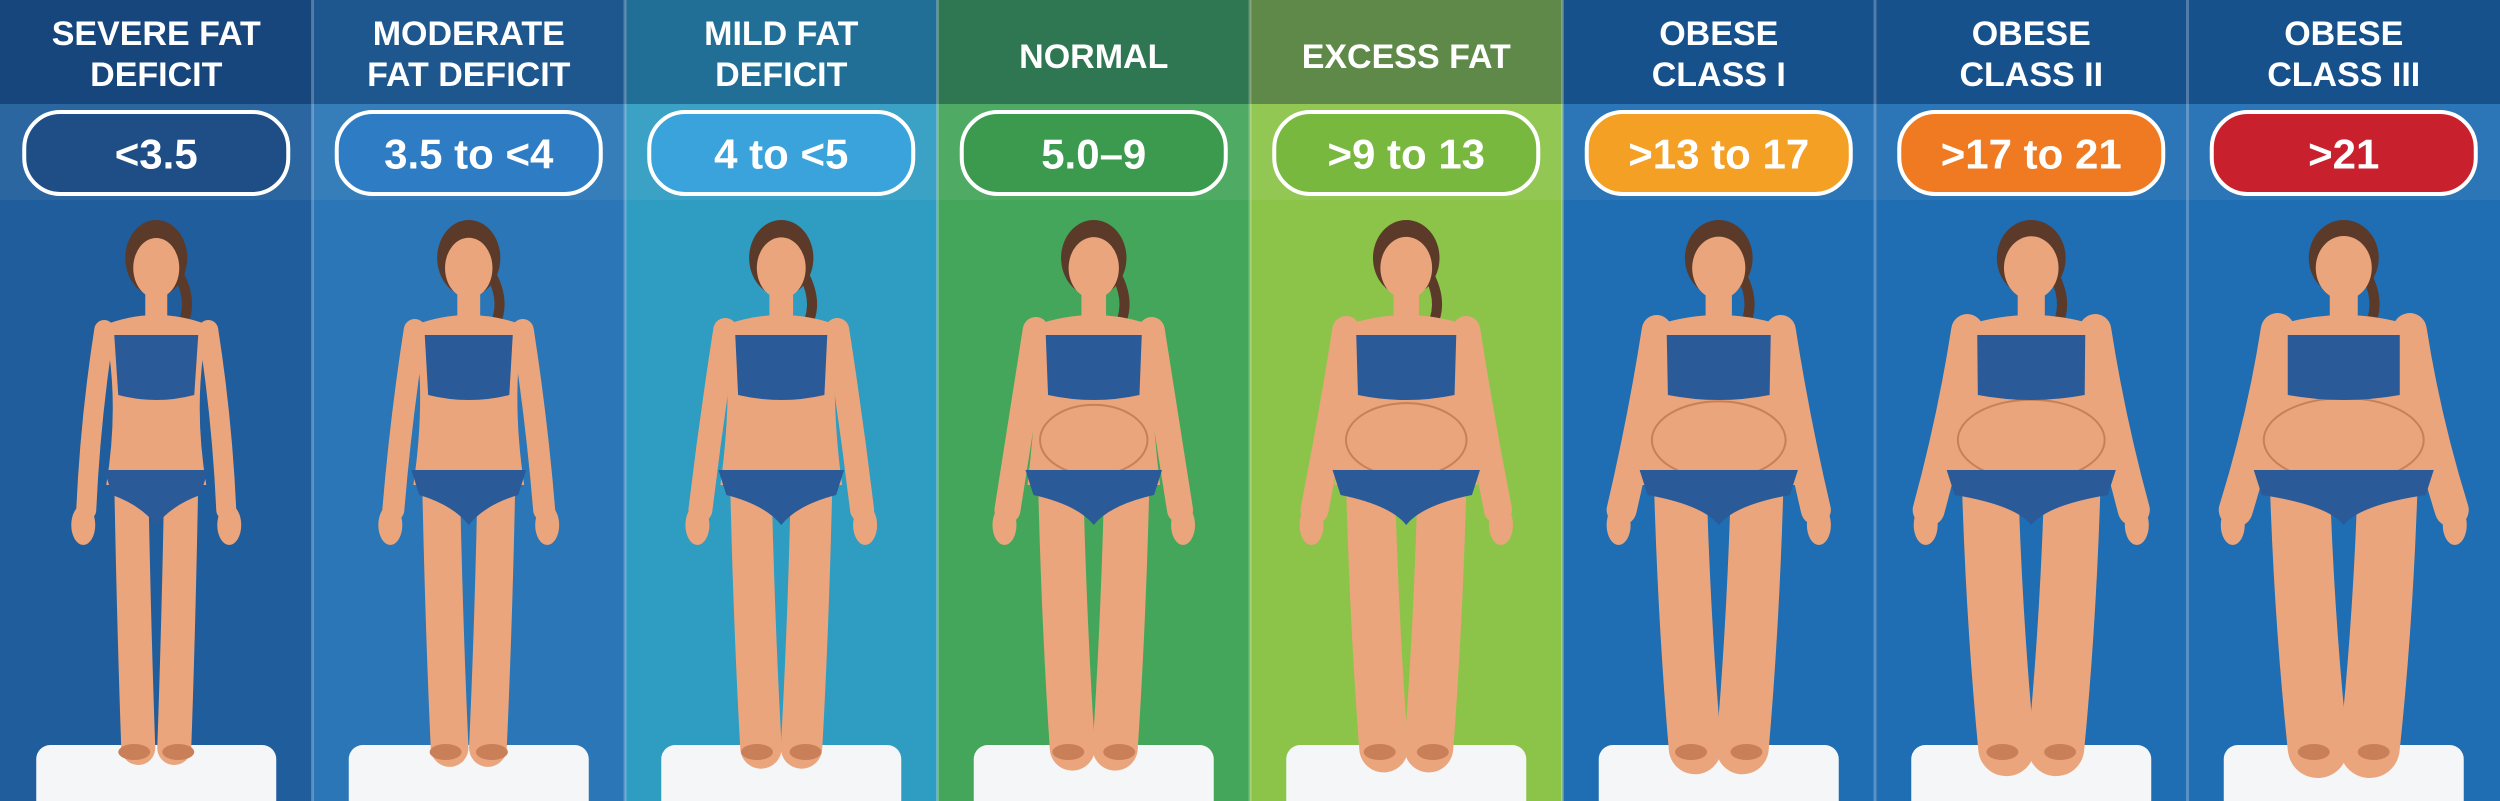 This screenshot has height=801, width=2500. I want to click on column: NORMAL 5.0–9, so click(1093, 400).